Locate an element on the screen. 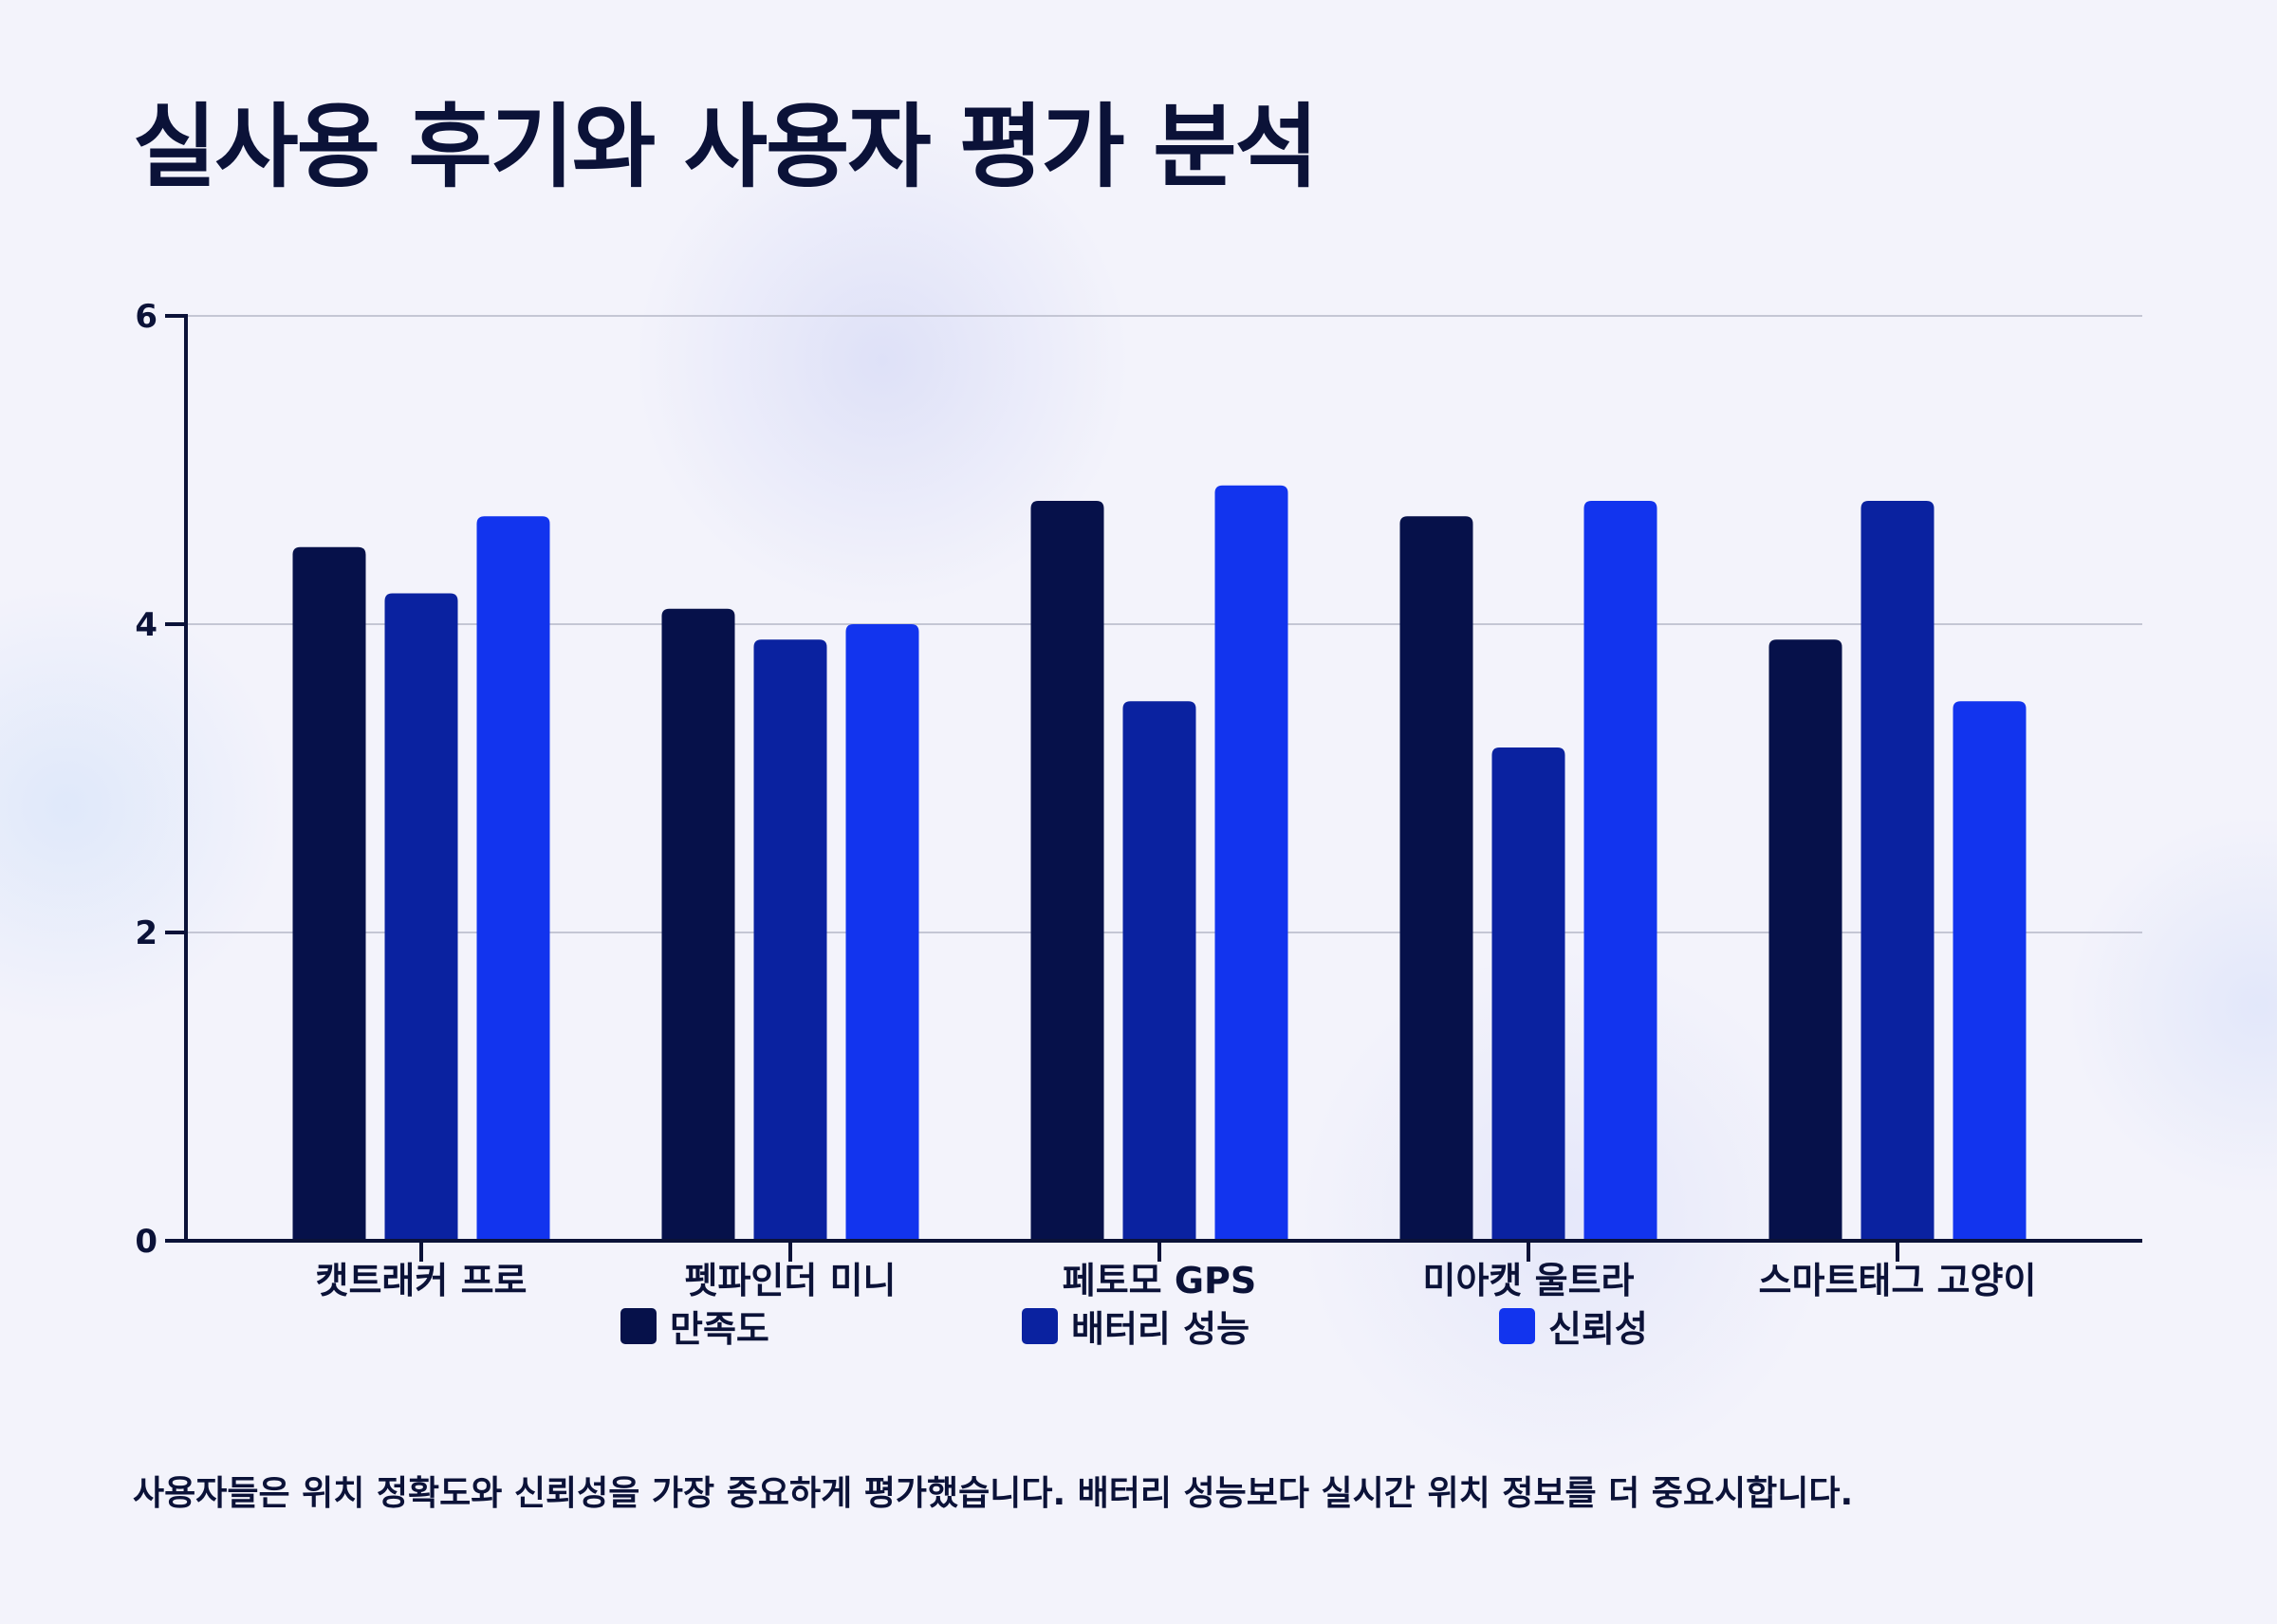 The image size is (2277, 1624). x-tick-label: 미아캣 울트라 is located at coordinates (1529, 1281).